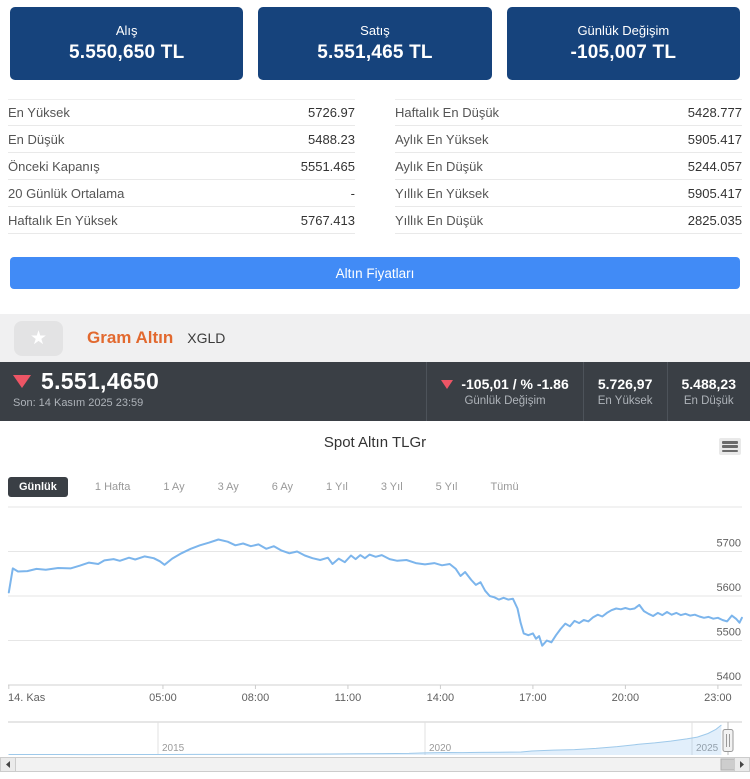 The width and height of the screenshot is (750, 779). Describe the element at coordinates (730, 446) in the screenshot. I see `chart-menu-icon` at that location.